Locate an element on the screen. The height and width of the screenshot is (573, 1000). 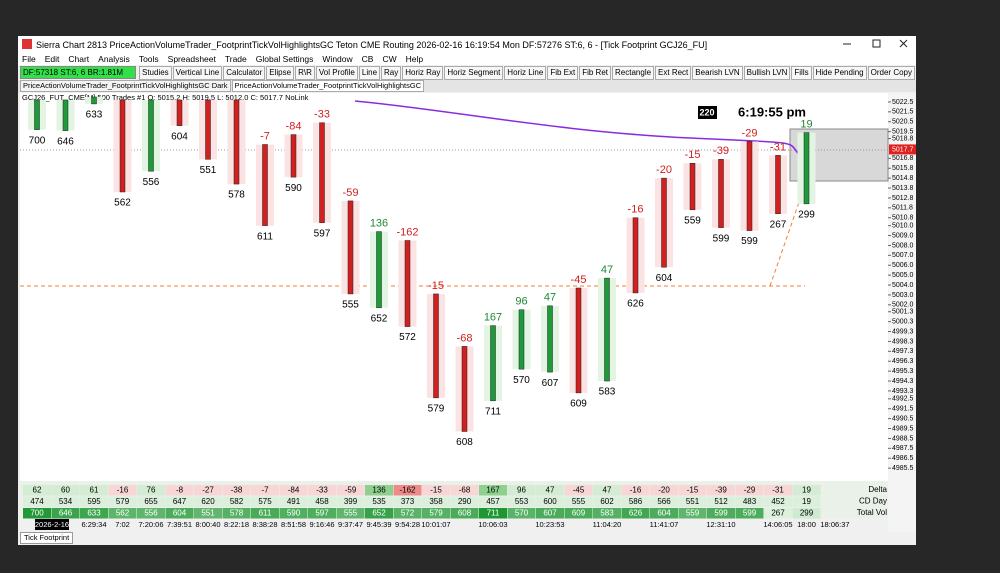
y-tick-label: 4991.5 is located at coordinates (903, 409).